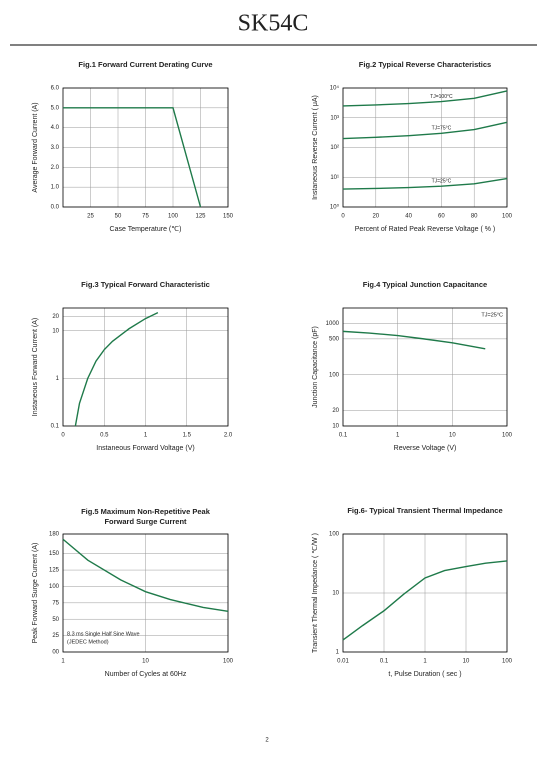  Describe the element at coordinates (146, 674) in the screenshot. I see `x-axis-label: Number of Cycles at 60Hz` at that location.